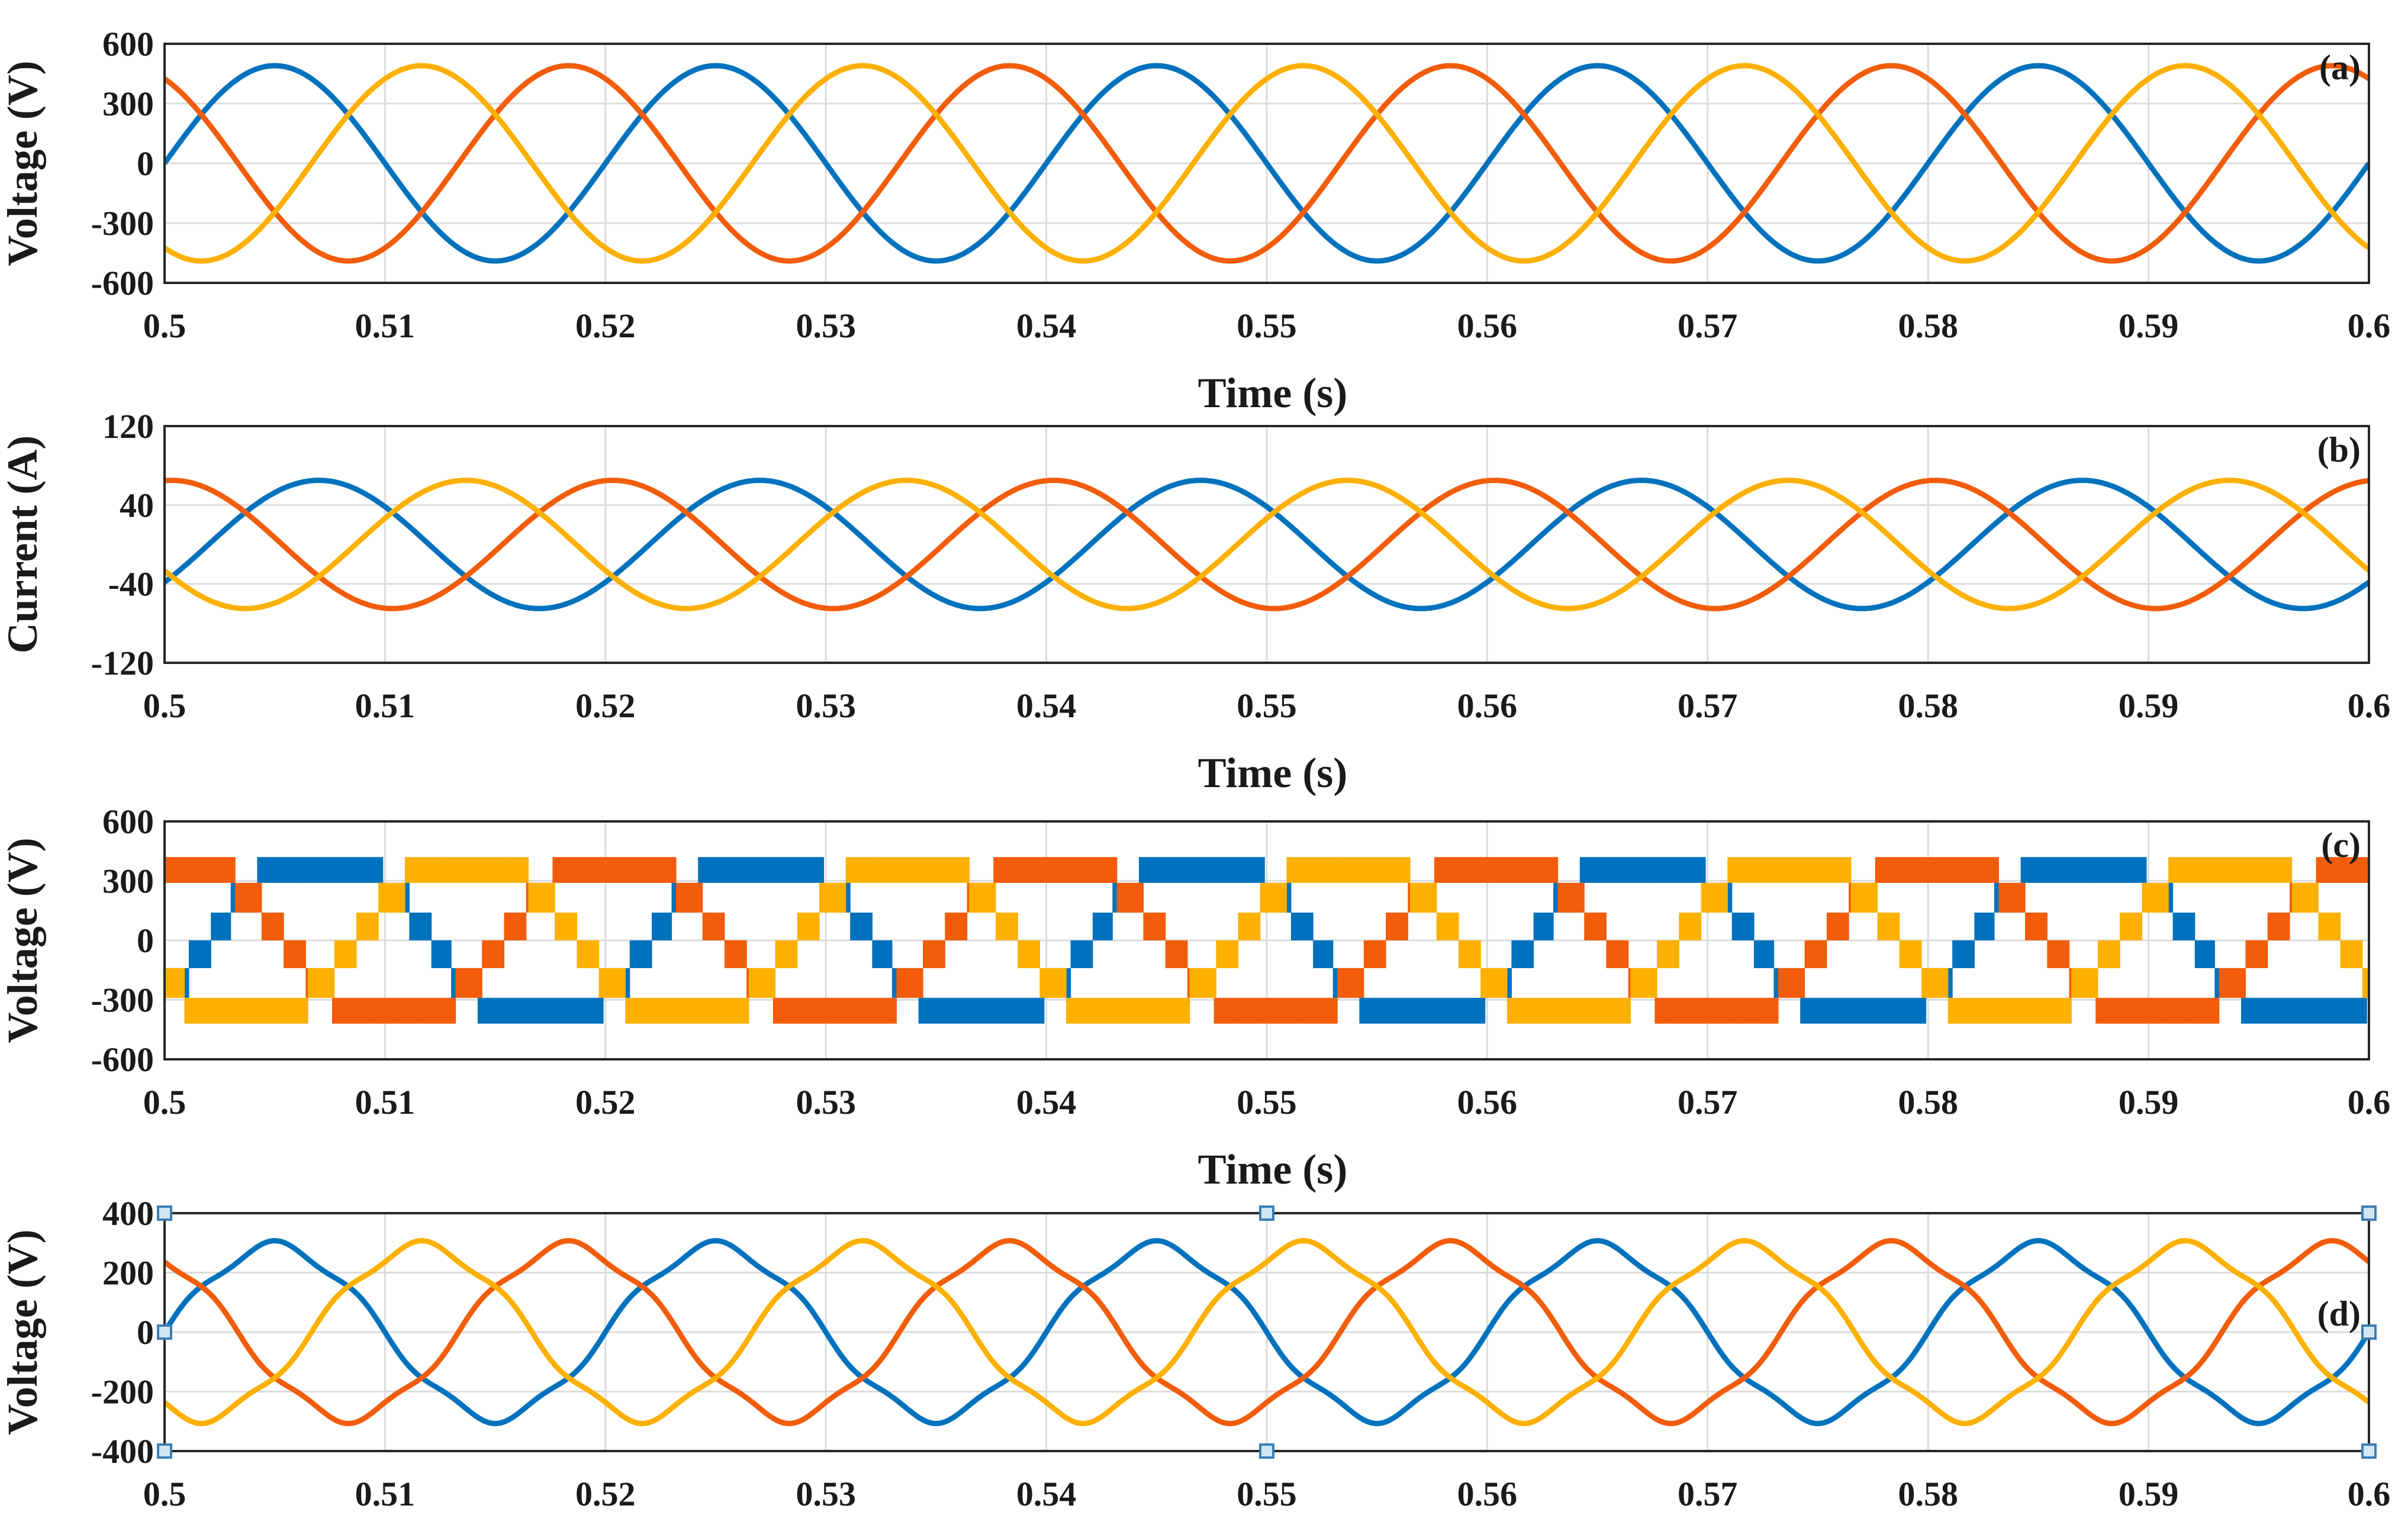  I want to click on x-tick-label: 0.56, so click(1487, 326).